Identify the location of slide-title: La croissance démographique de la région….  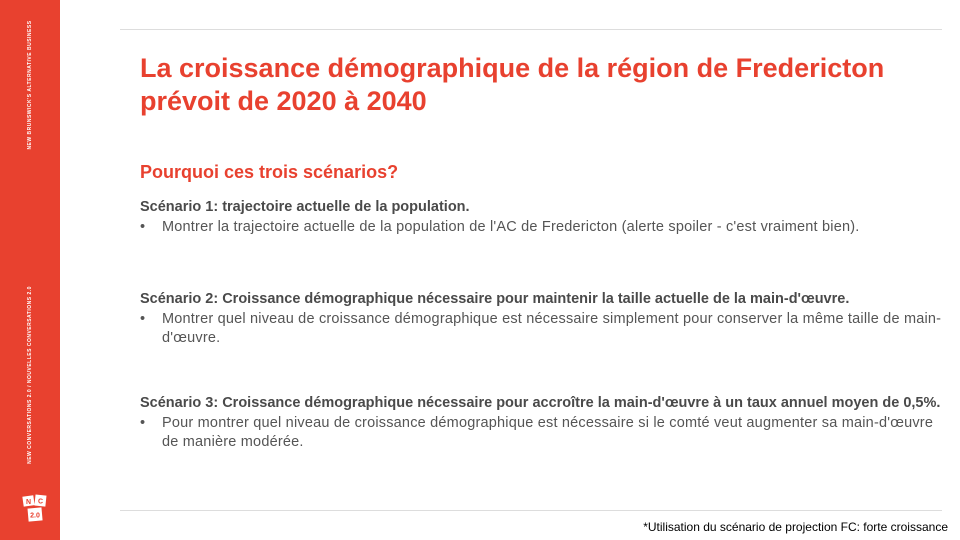
(512, 84).